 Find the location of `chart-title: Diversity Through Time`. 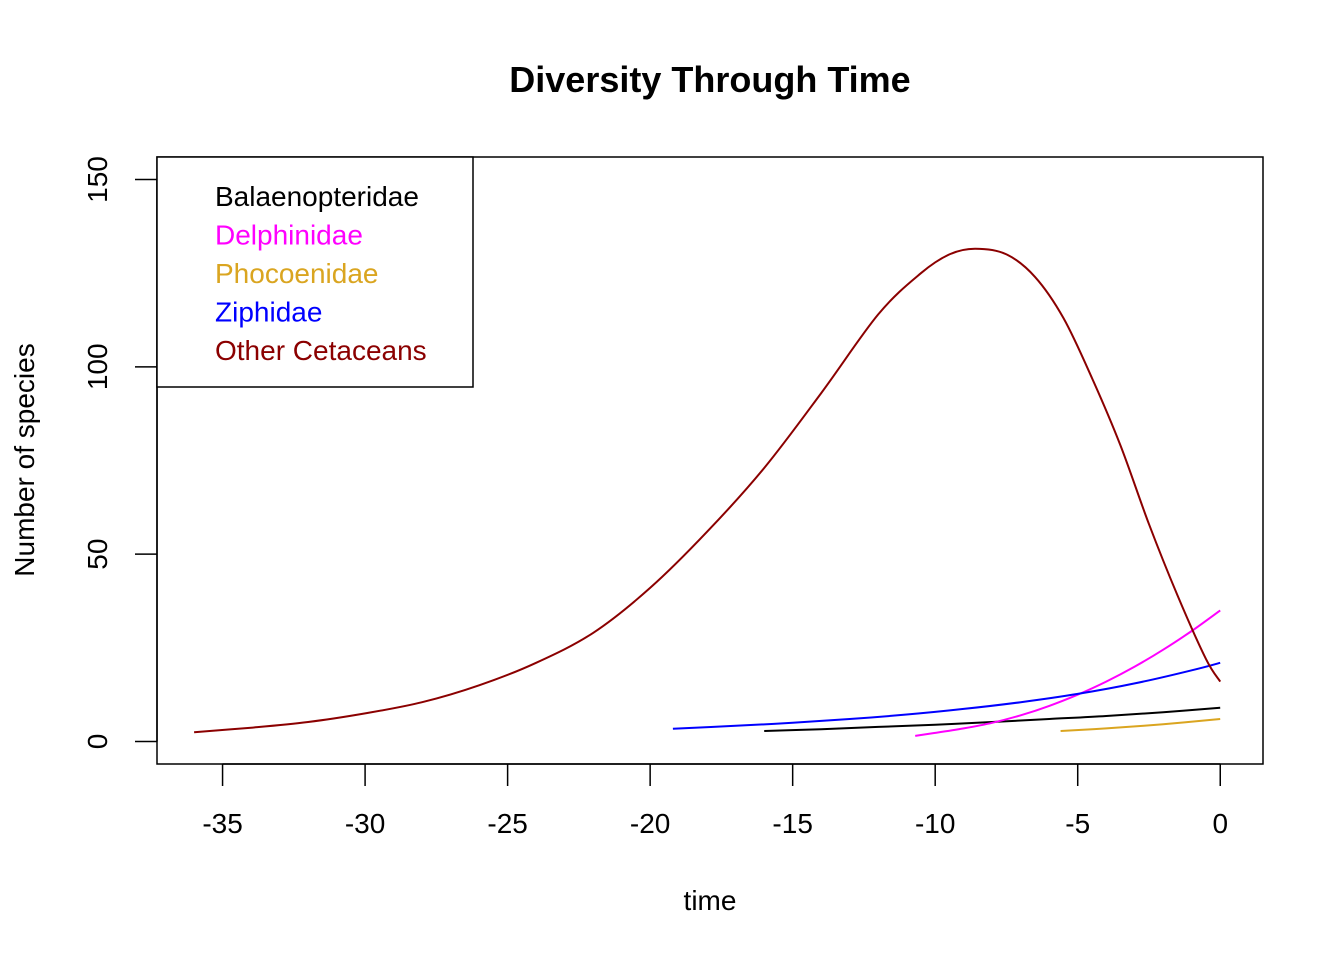

chart-title: Diversity Through Time is located at coordinates (709, 79).